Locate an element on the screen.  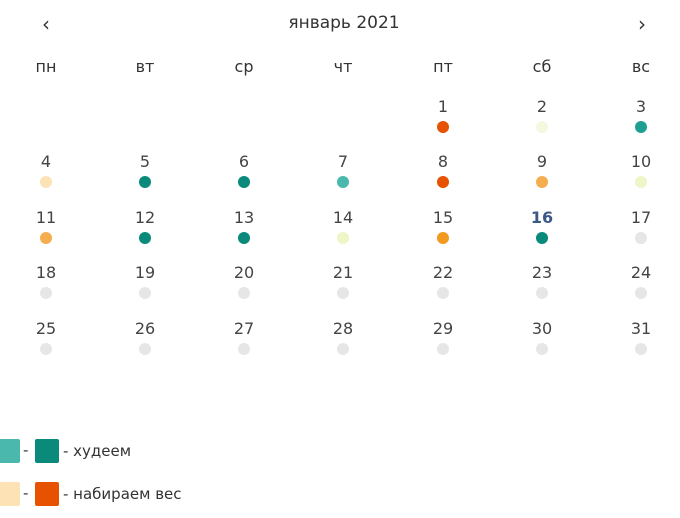
day-cell: 15 is located at coordinates (443, 233).